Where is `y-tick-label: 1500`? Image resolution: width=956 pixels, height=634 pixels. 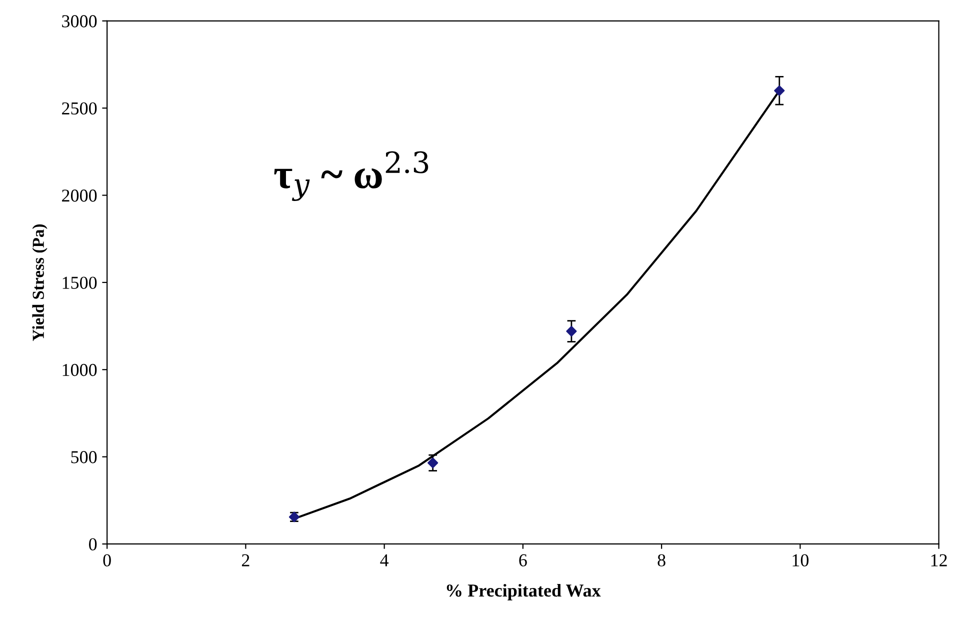
y-tick-label: 1500 is located at coordinates (79, 282).